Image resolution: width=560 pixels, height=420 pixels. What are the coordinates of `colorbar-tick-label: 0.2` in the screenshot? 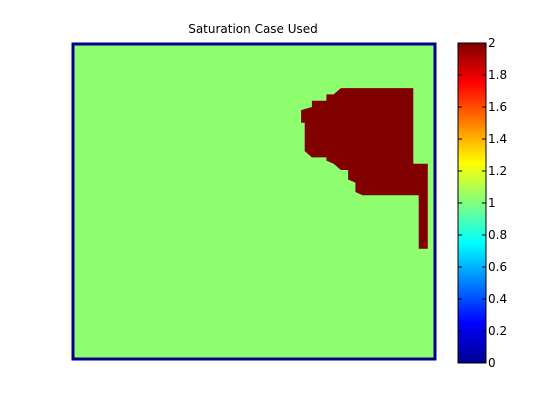 It's located at (497, 331).